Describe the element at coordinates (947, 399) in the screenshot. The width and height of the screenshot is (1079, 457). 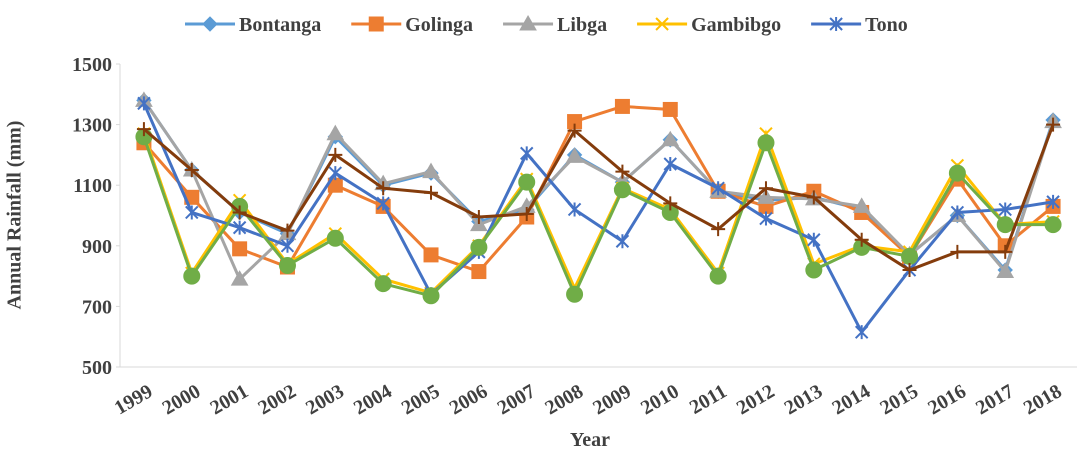
I see `x-tick-label: 2016` at that location.